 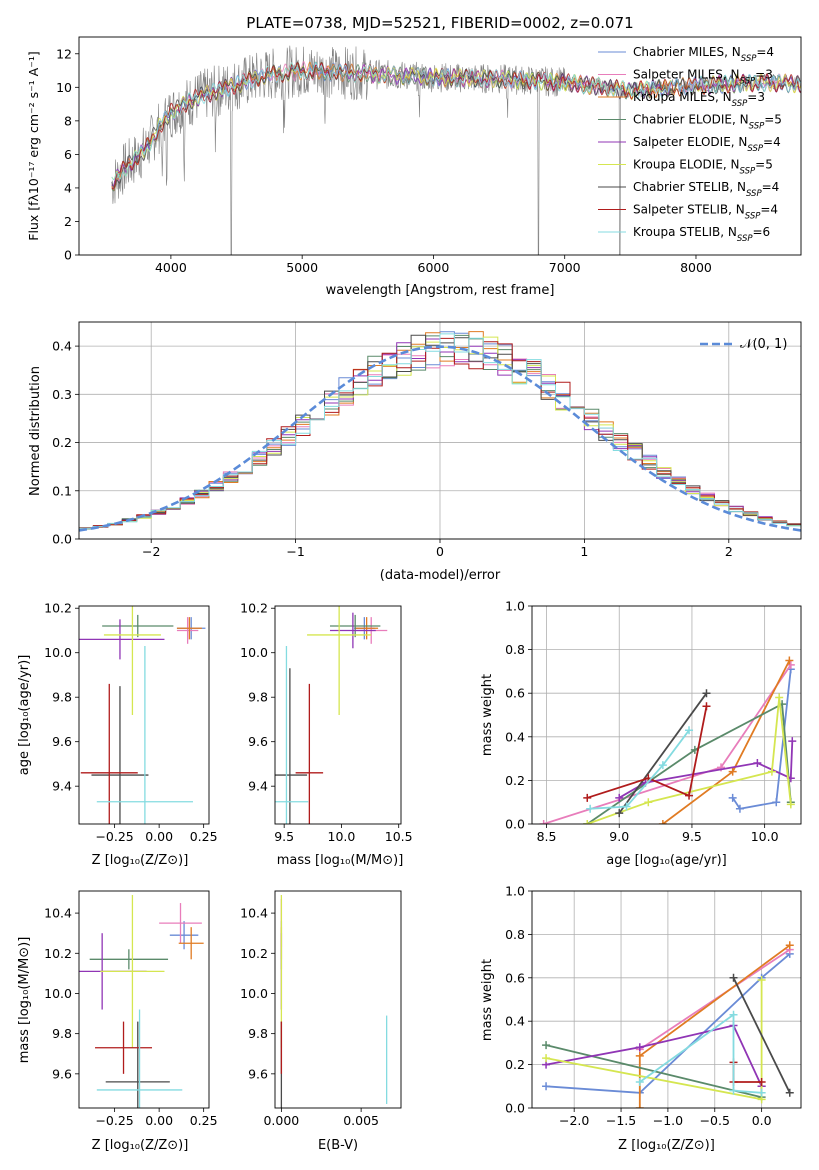 What do you see at coordinates (254, 913) in the screenshot?
I see `y-tick-label: 10.4` at bounding box center [254, 913].